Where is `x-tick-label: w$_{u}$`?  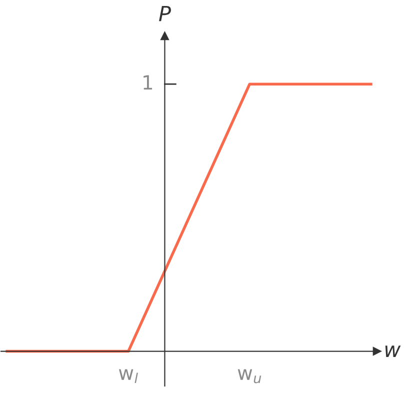
x-tick-label: w$_{u}$ is located at coordinates (250, 376).